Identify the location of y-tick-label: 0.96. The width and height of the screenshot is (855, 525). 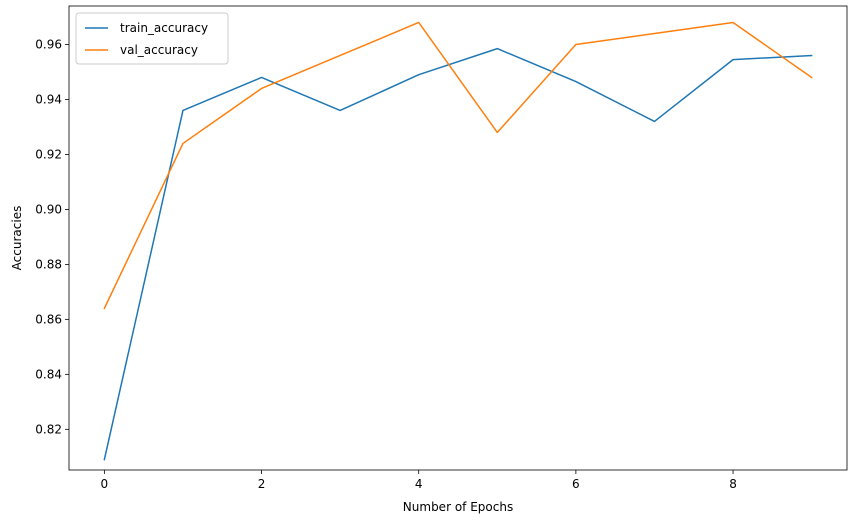
(48, 44).